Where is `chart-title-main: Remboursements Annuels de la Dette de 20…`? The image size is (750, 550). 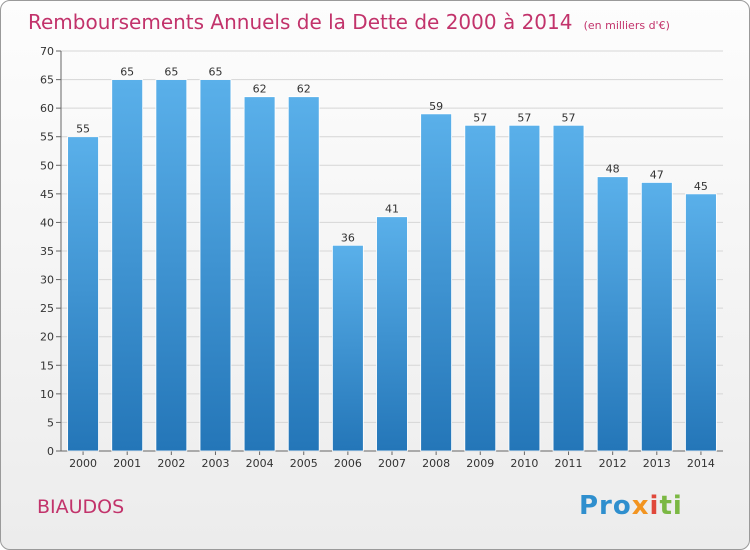 chart-title-main: Remboursements Annuels de la Dette de 20… is located at coordinates (300, 22).